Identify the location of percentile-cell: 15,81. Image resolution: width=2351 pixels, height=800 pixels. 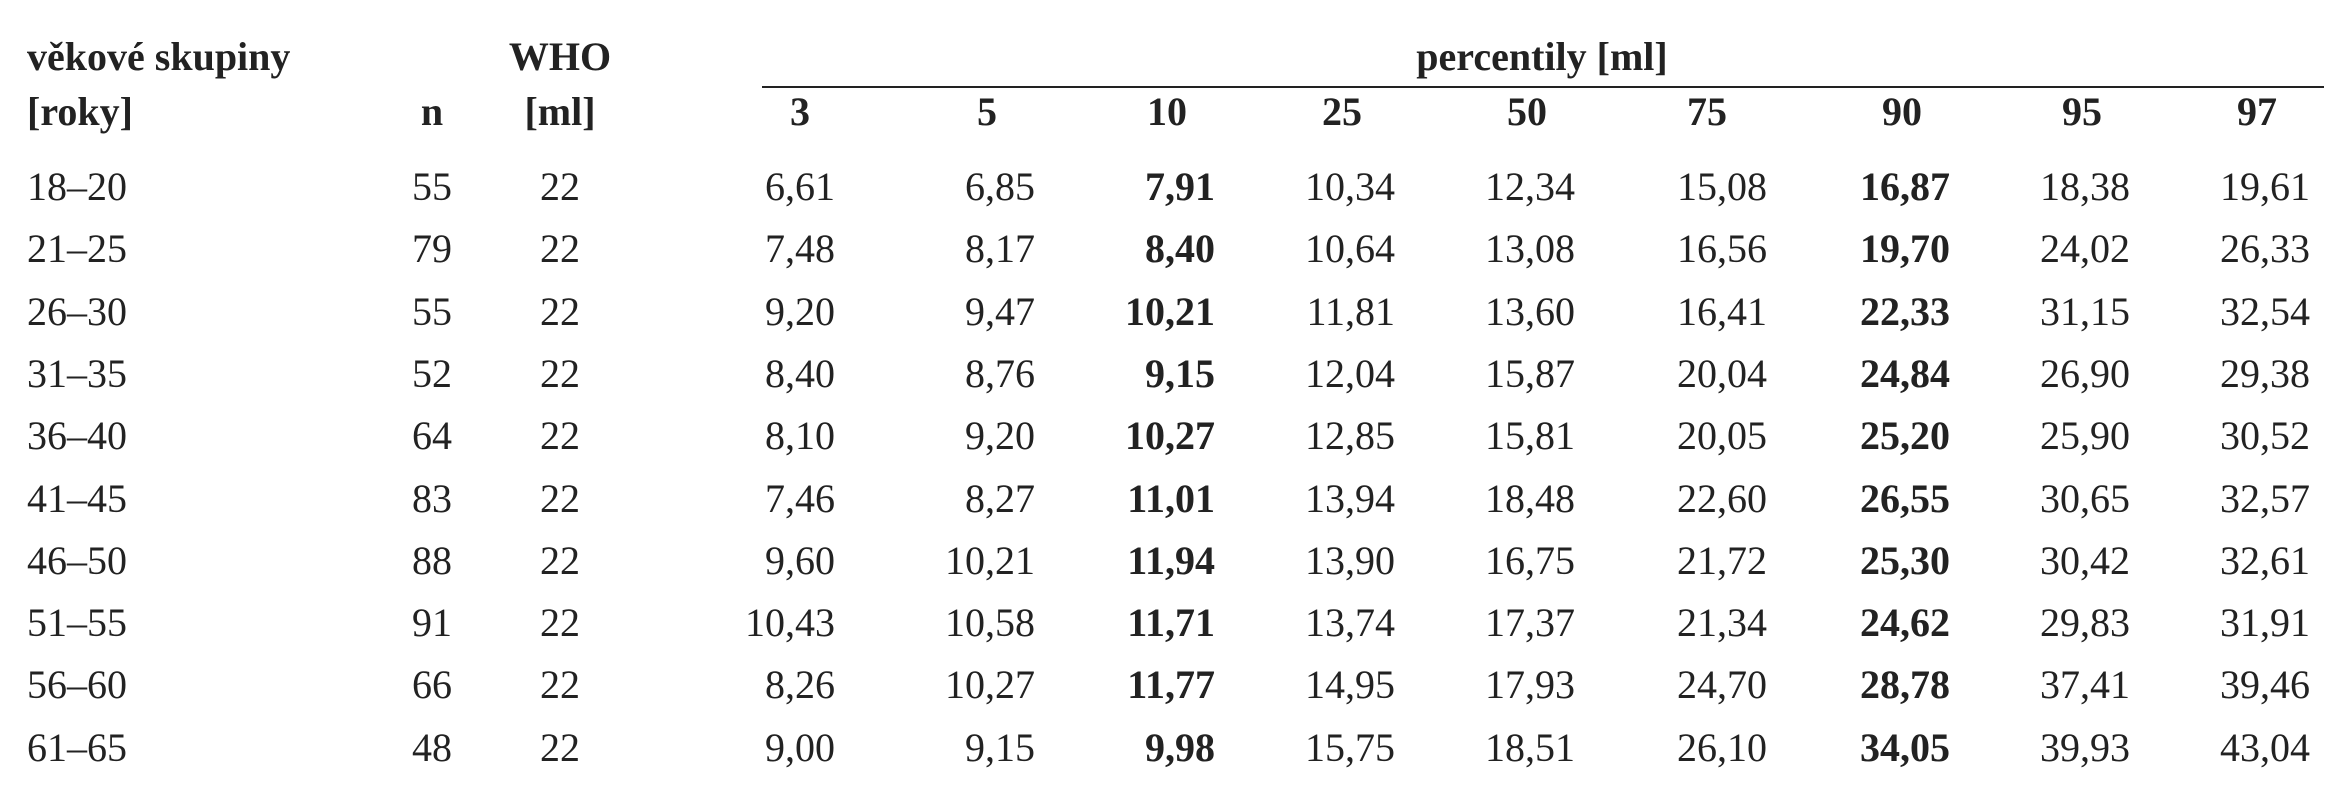
(1530, 436).